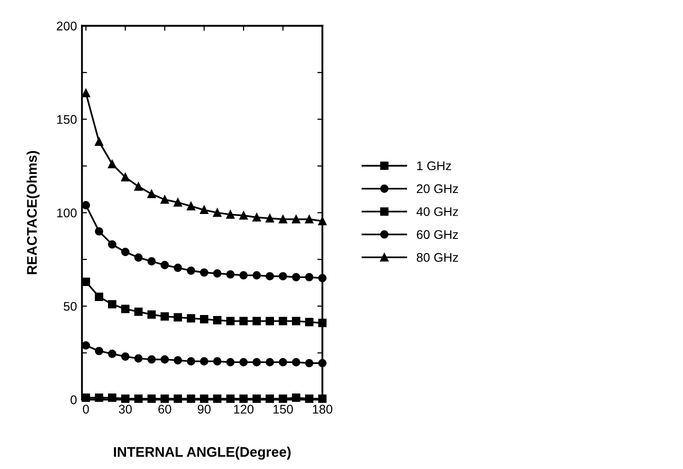  I want to click on x-tick-label: 0, so click(85, 409).